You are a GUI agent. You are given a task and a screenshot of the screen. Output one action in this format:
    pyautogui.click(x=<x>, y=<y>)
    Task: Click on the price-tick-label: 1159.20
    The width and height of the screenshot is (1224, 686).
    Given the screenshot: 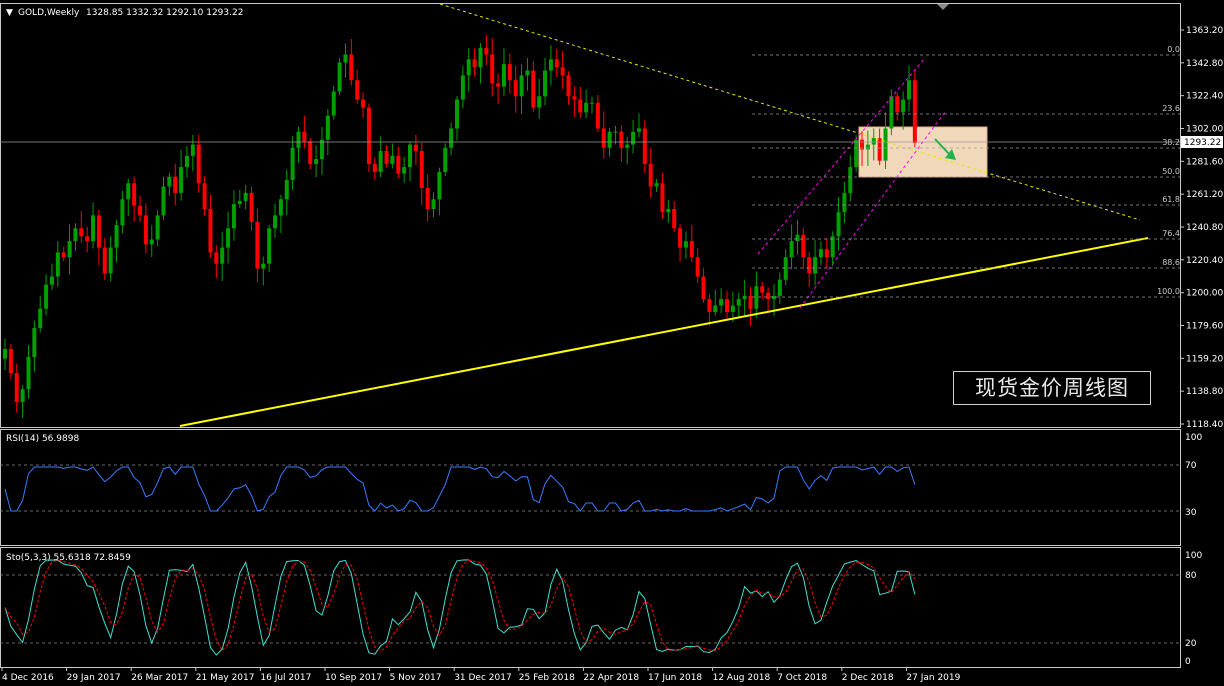 What is the action you would take?
    pyautogui.click(x=1204, y=359)
    